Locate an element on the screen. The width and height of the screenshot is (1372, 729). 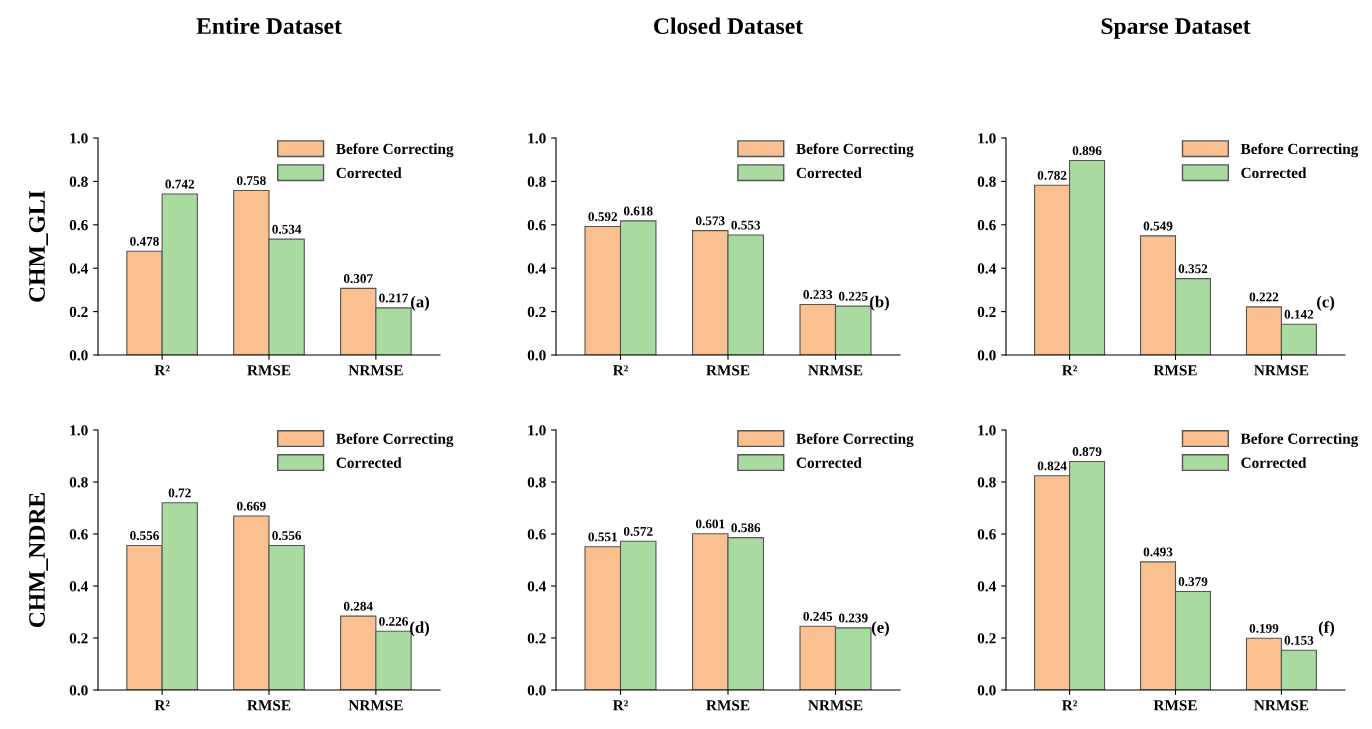
data-label: 0.824 is located at coordinates (1052, 466).